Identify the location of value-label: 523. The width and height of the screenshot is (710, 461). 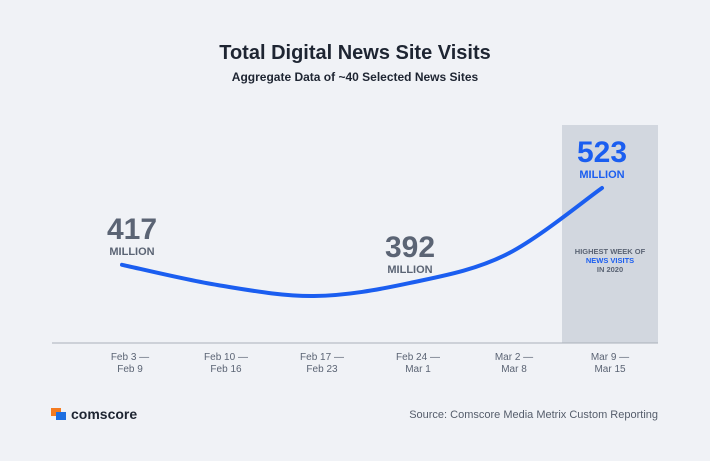
(602, 152).